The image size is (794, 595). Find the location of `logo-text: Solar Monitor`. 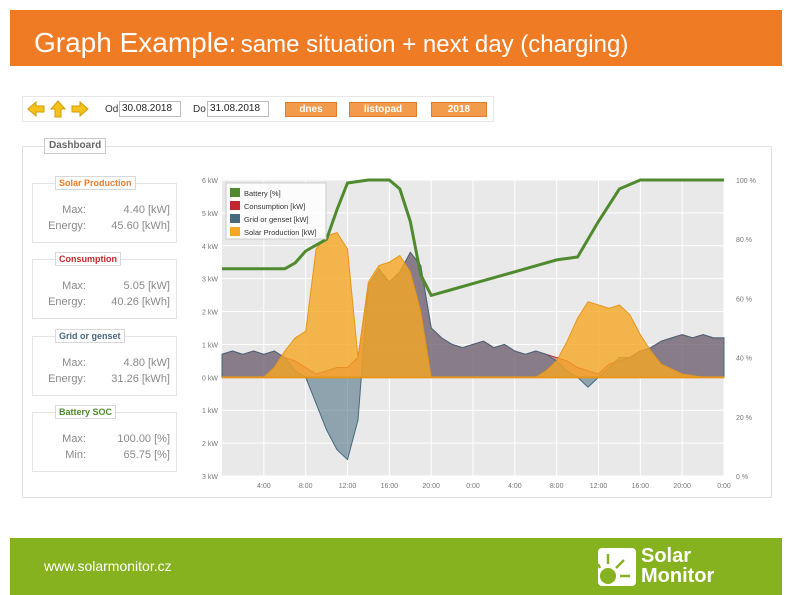

logo-text: Solar Monitor is located at coordinates (677, 566).